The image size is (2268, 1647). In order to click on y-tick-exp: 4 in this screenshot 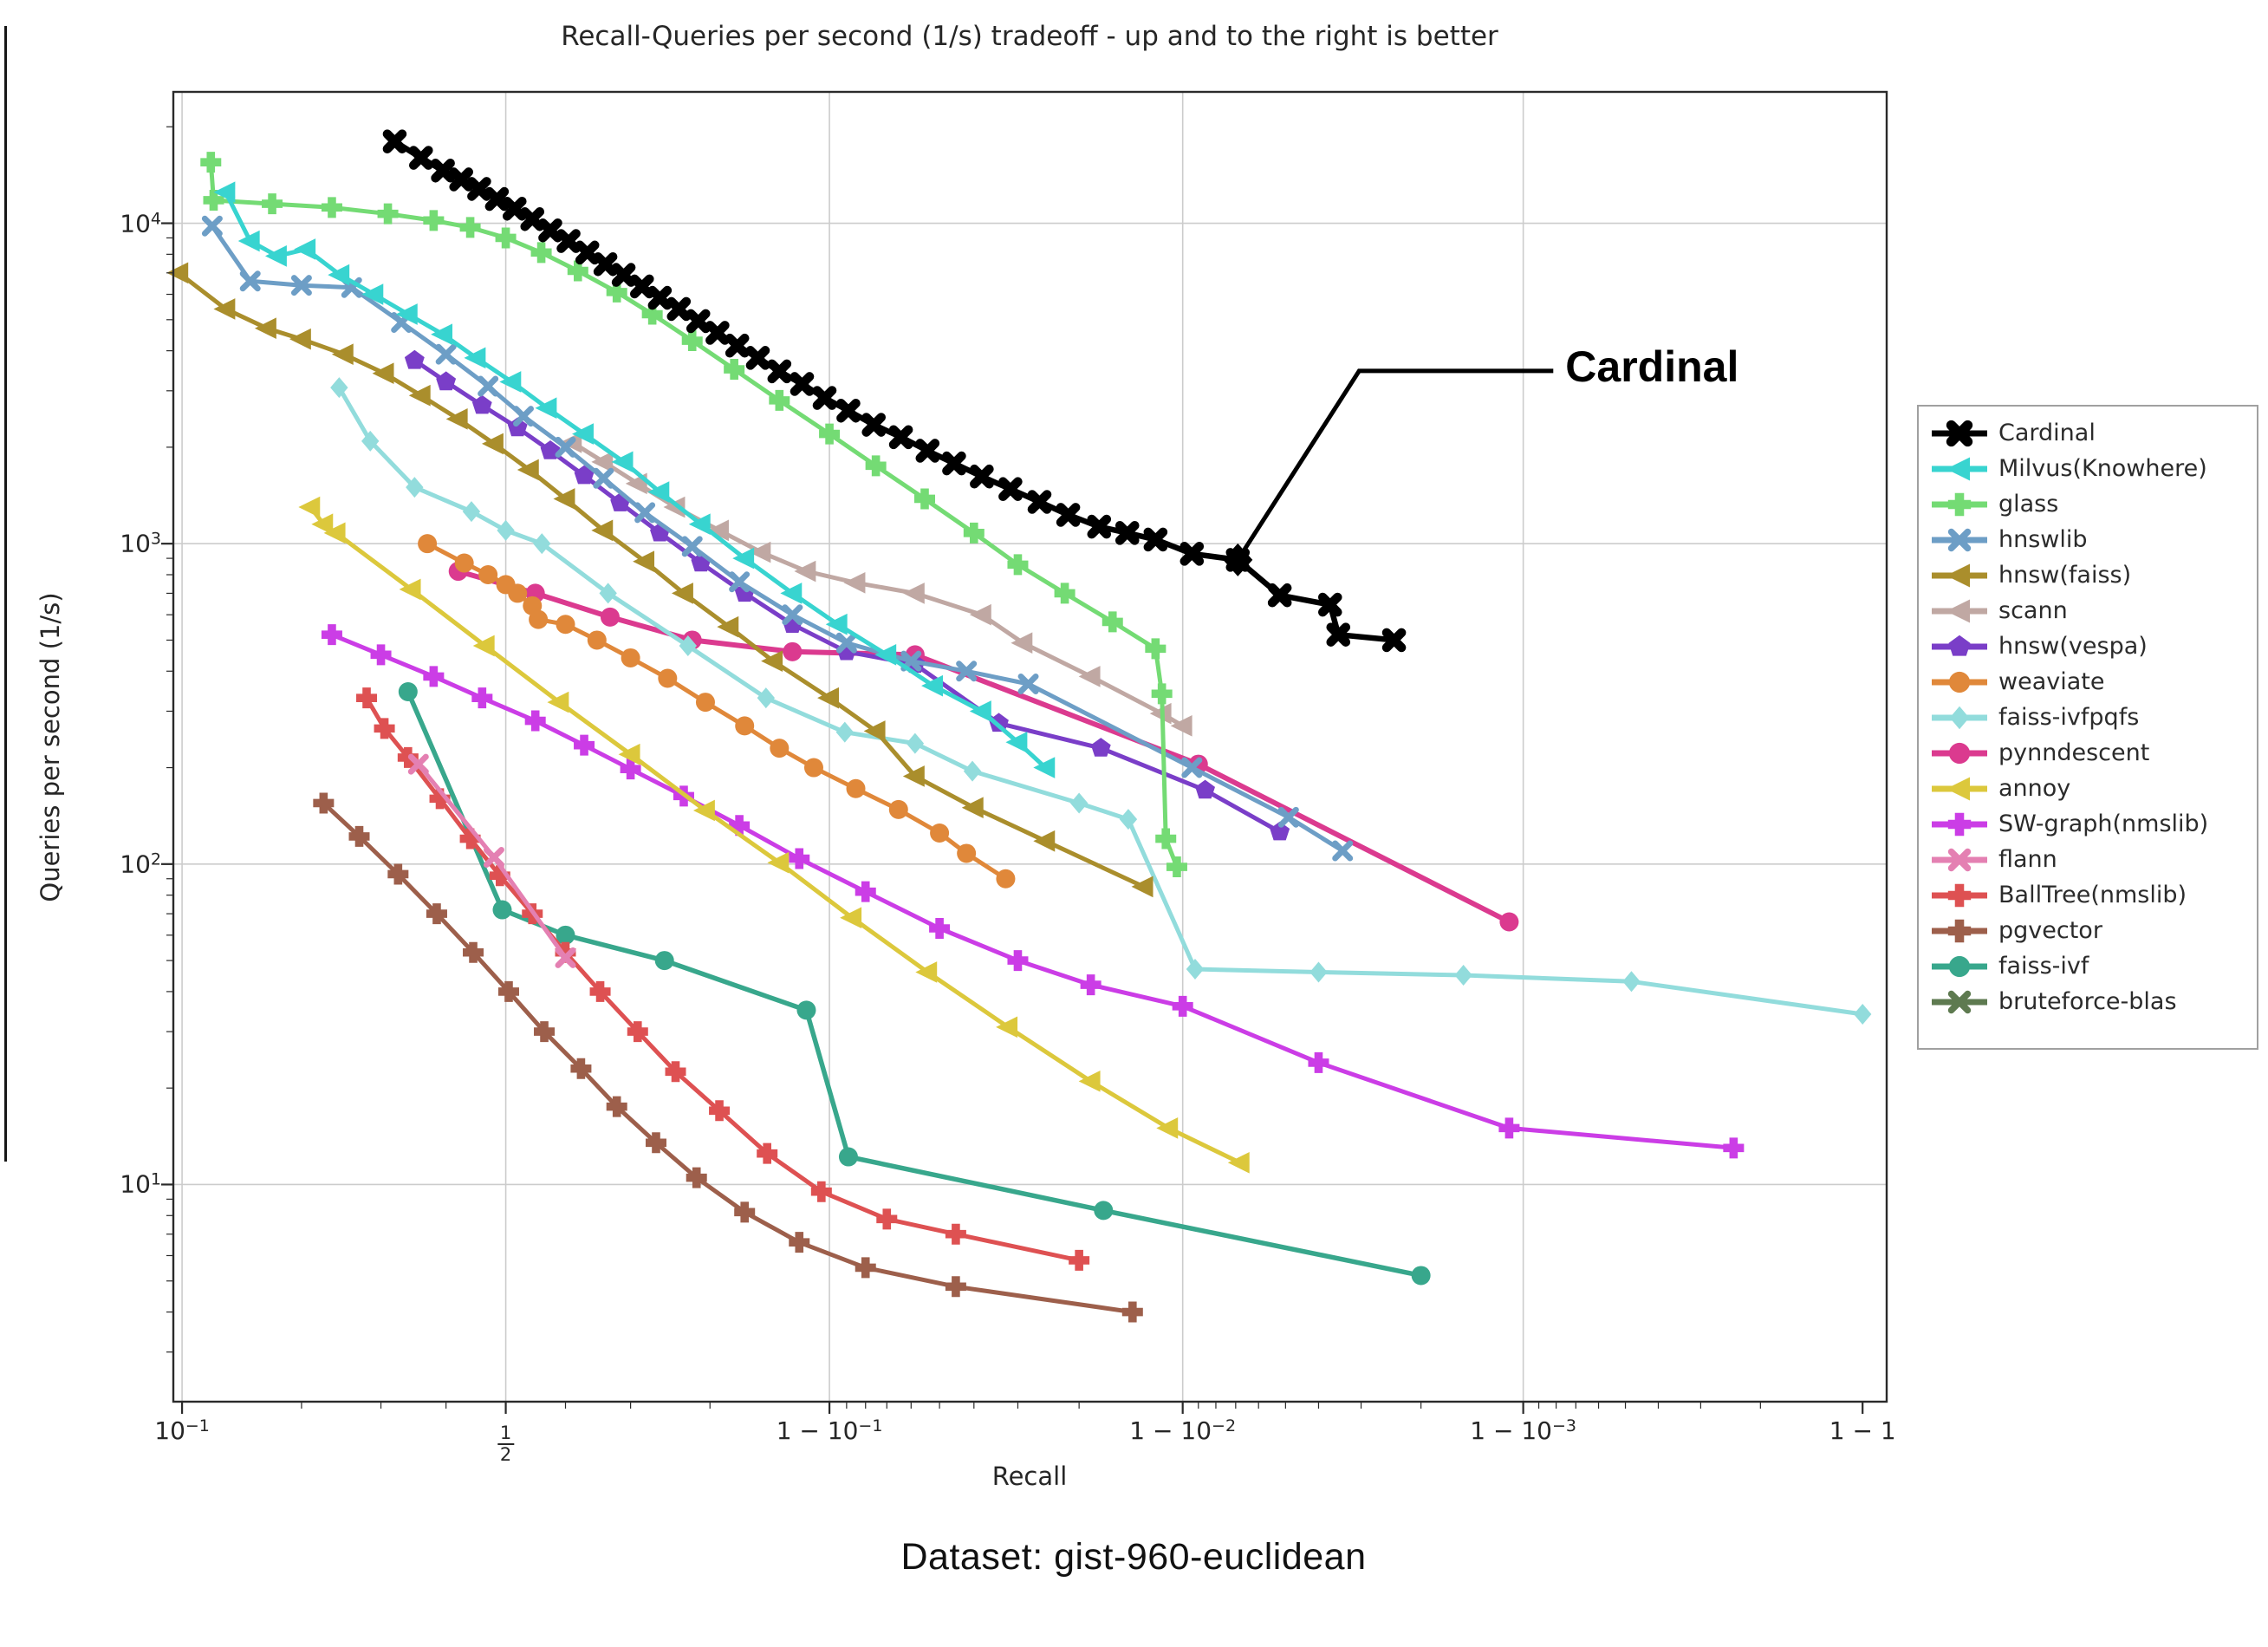, I will do `click(155, 219)`.